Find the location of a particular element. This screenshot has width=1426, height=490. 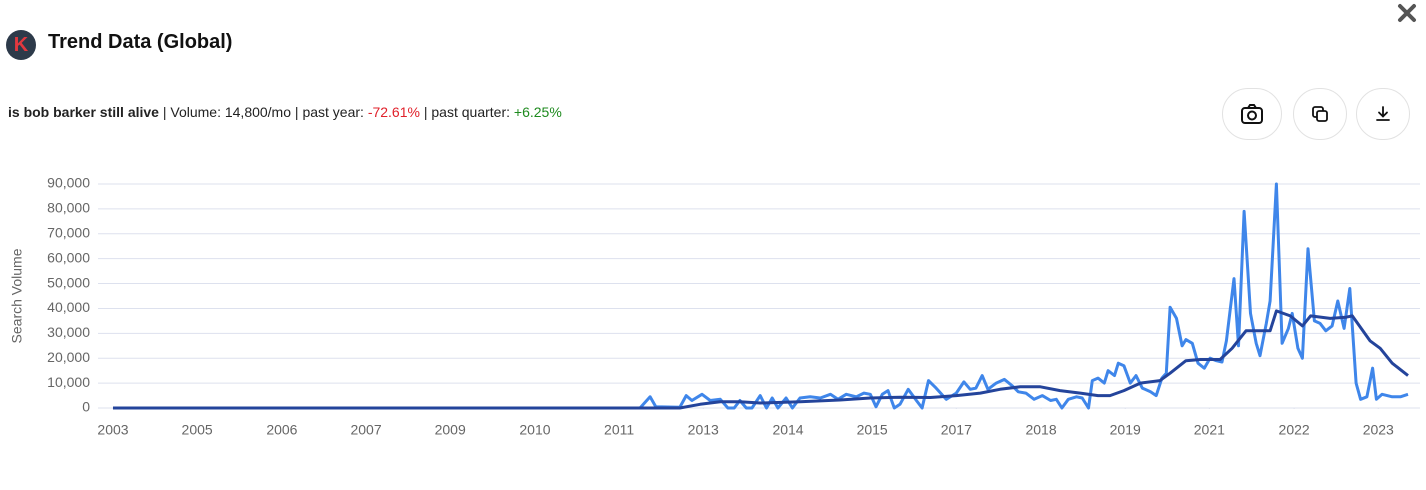

y-tick-label: 10,000 is located at coordinates (68, 382).